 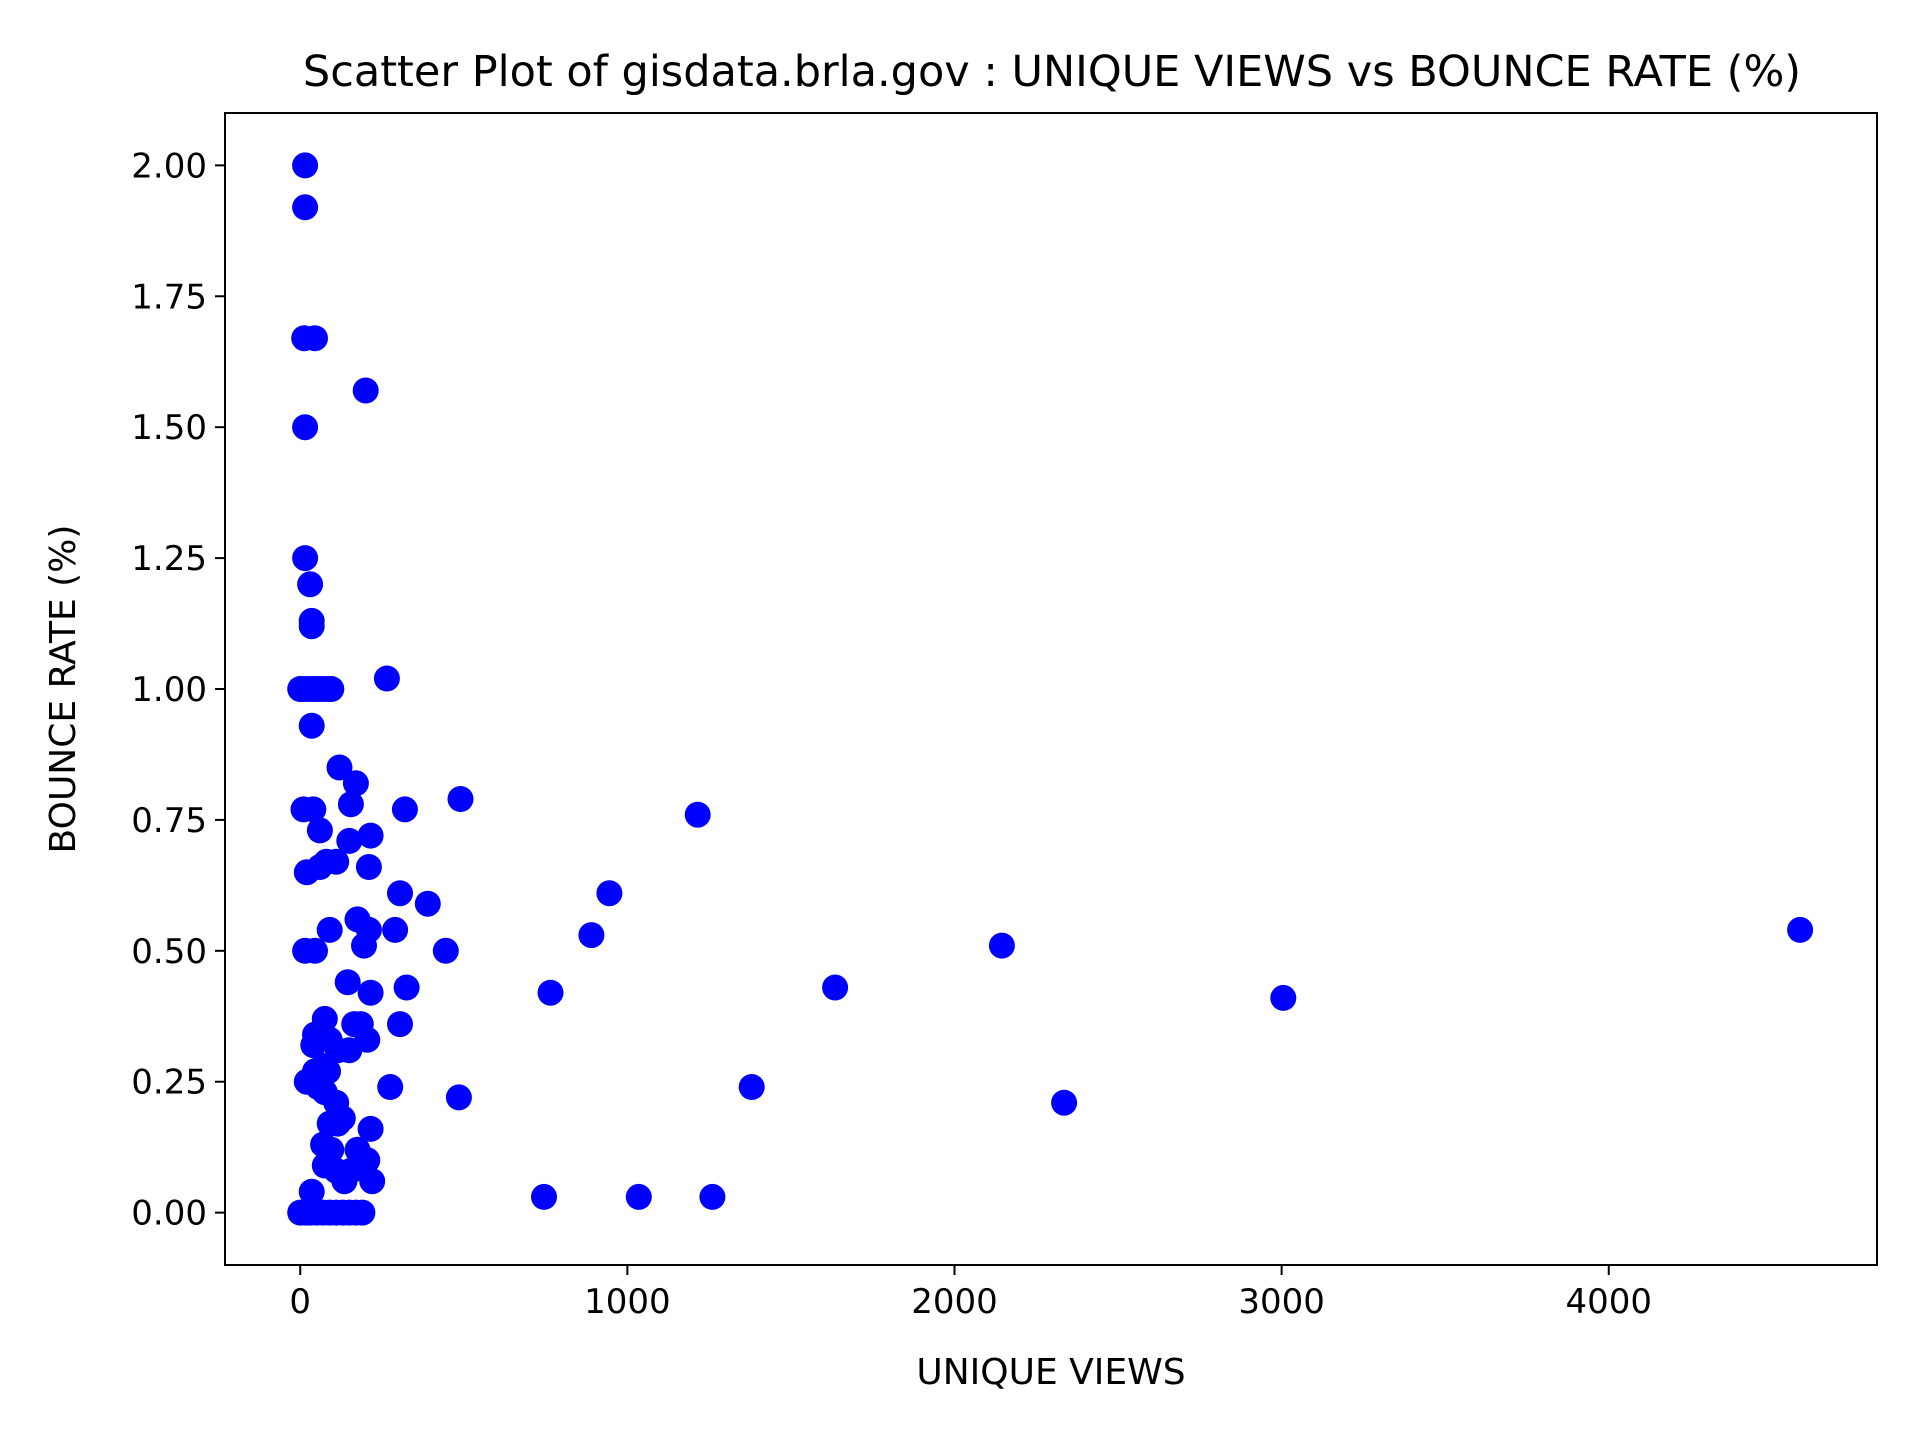 I want to click on x-axis-label: UNIQUE VIEWS, so click(x=1050, y=1372).